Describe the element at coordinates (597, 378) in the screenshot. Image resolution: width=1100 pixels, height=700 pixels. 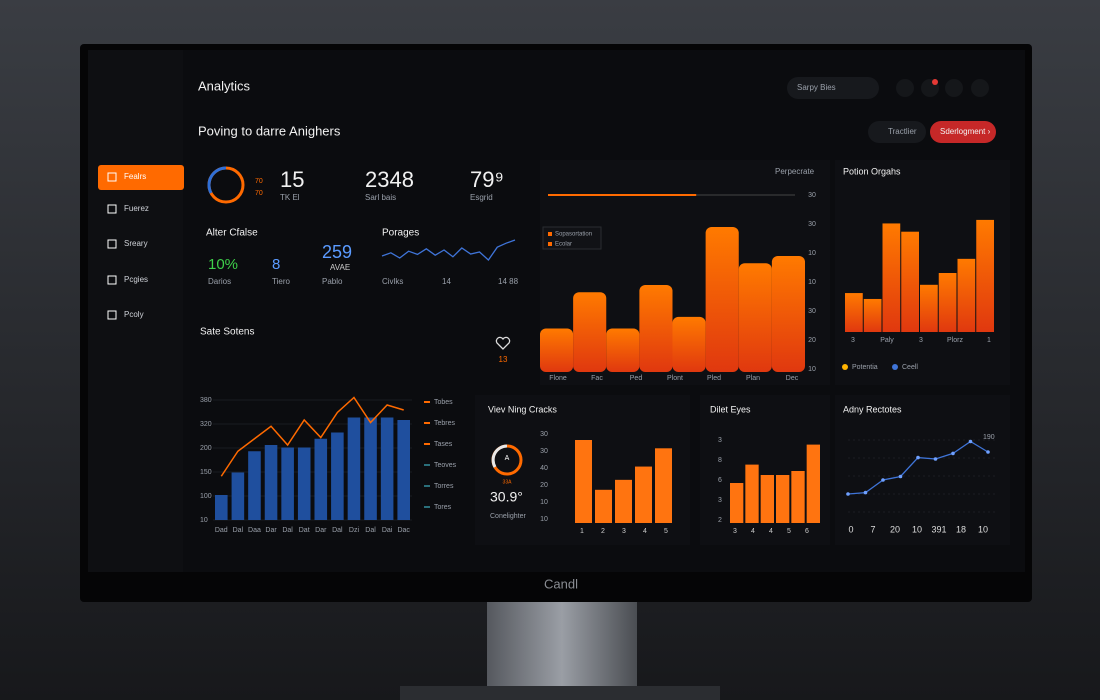
I see `x-tick-label: Fac` at that location.